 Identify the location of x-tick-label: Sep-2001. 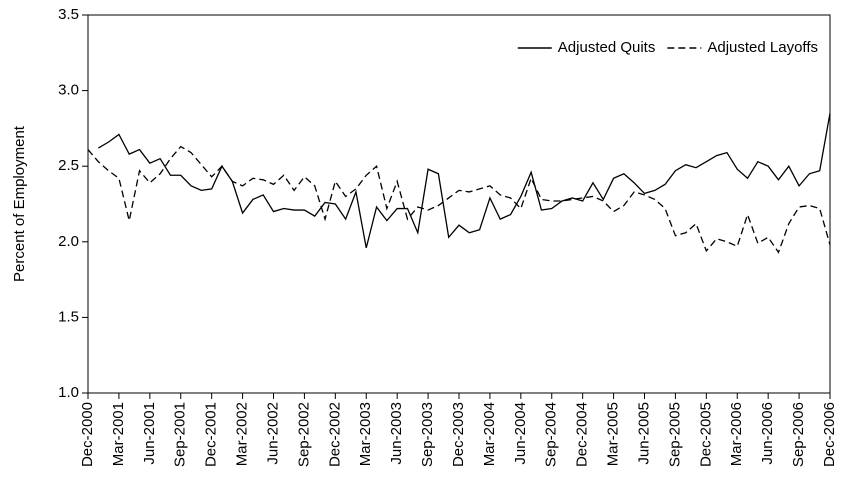
(180, 434).